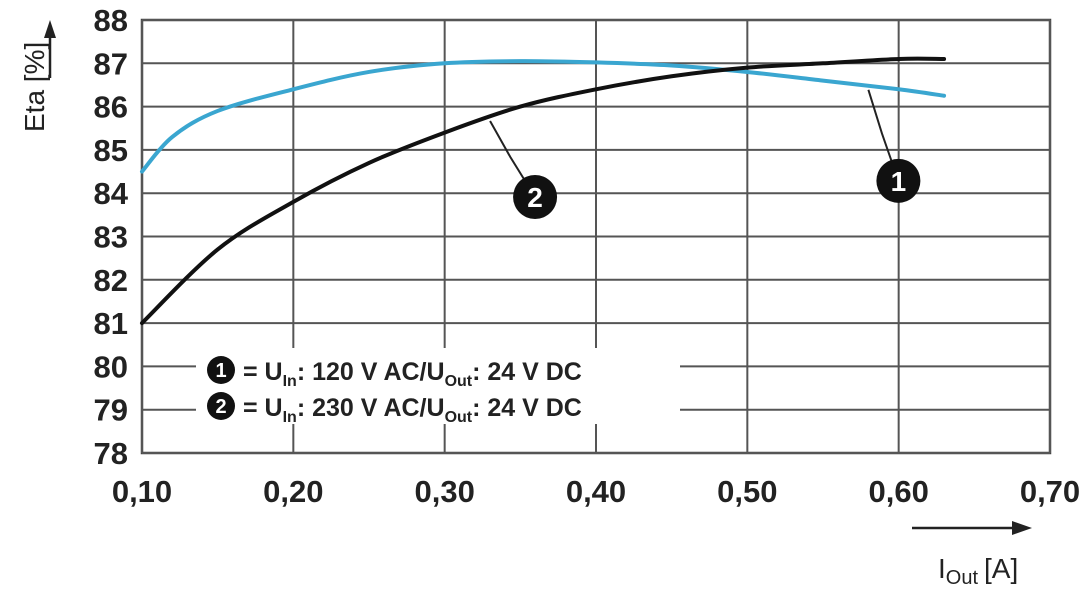 Image resolution: width=1080 pixels, height=590 pixels. I want to click on legend-entry-2: 2 = UIn: 230 V AC/UOut: 24 V DC, so click(394, 409).